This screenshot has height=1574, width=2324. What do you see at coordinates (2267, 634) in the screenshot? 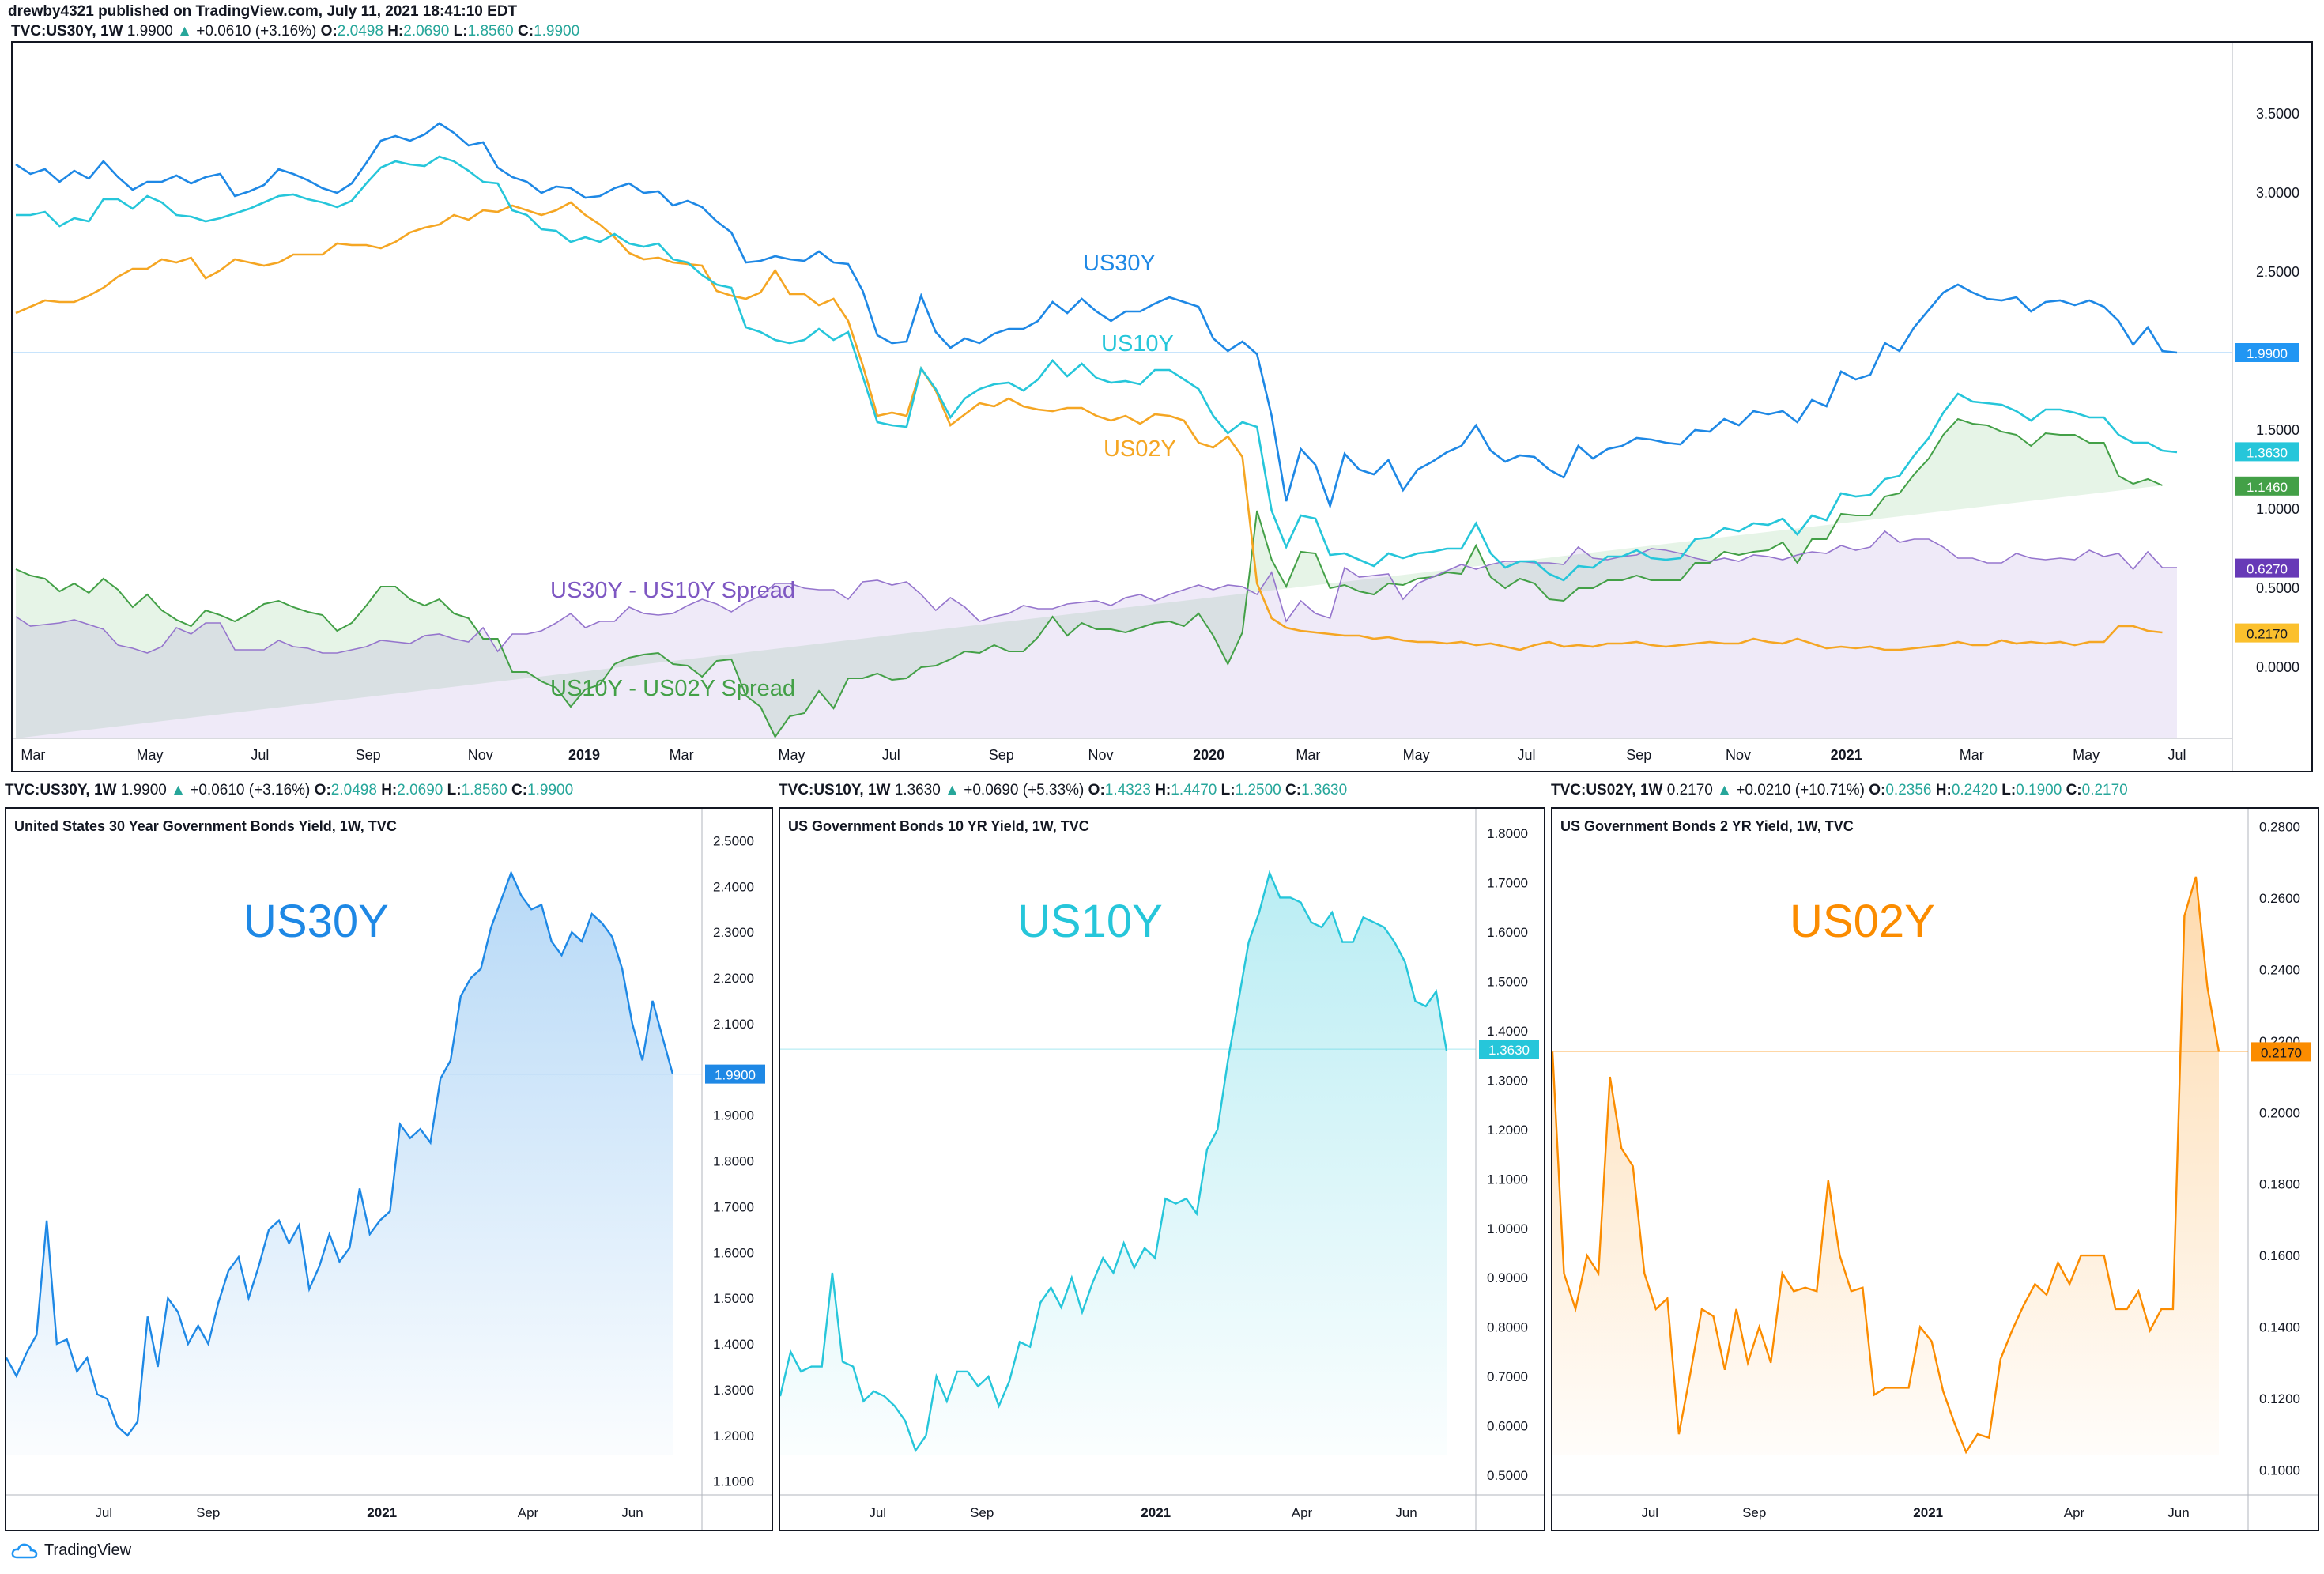
I see `price-label-text: 0.2170` at bounding box center [2267, 634].